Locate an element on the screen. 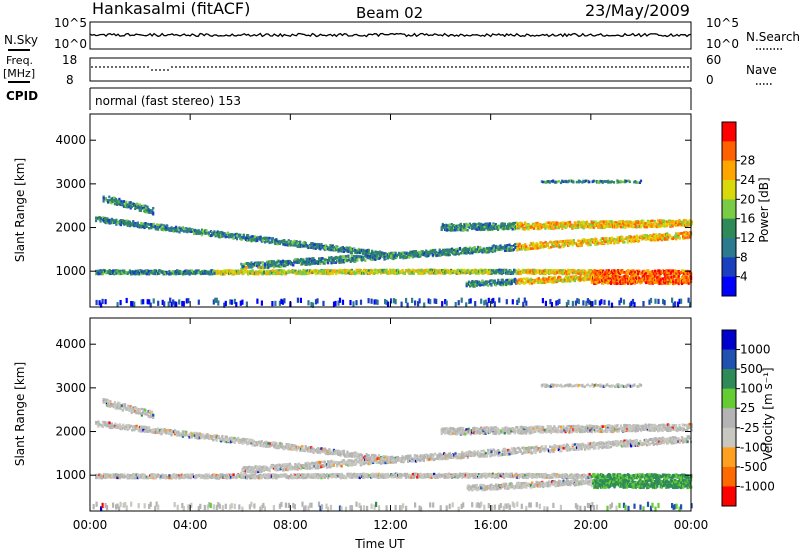 This screenshot has height=554, width=800. freq-frame is located at coordinates (390, 69).